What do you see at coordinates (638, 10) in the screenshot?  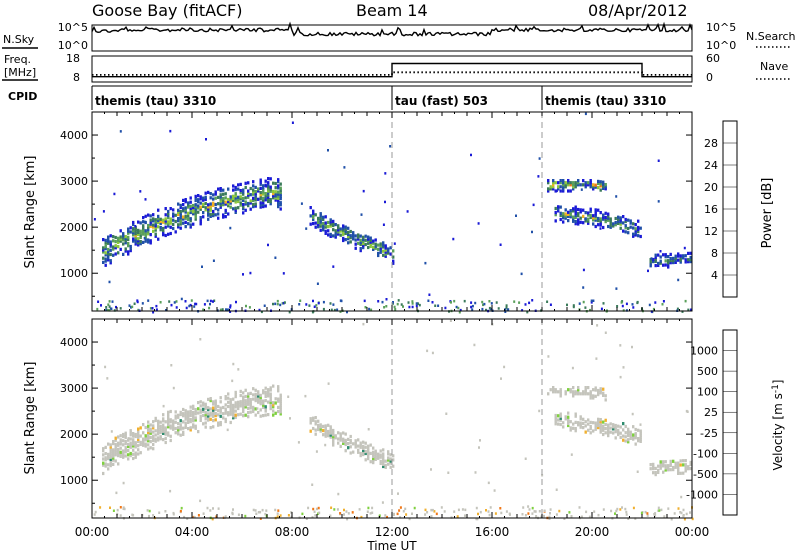 I see `date-title: 08/Apr/2012` at bounding box center [638, 10].